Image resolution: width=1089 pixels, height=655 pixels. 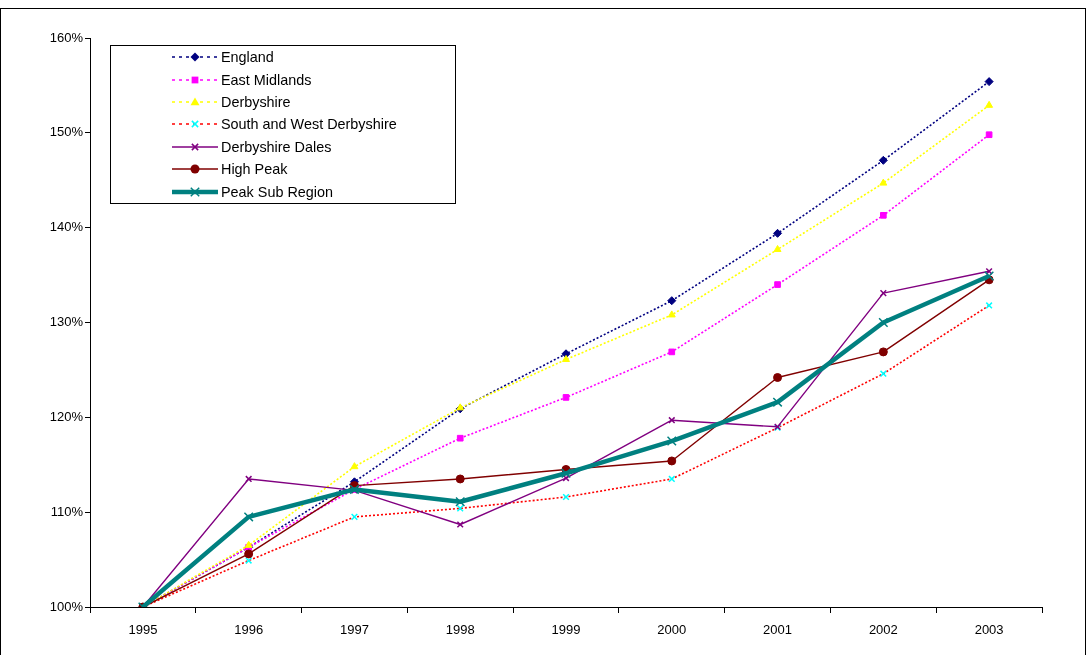 I want to click on y-tick-label: 100%, so click(x=66, y=606).